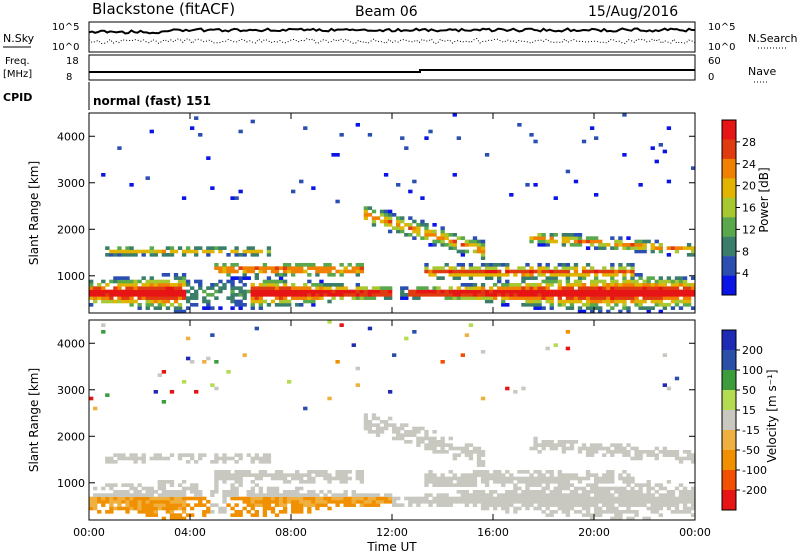 The image size is (800, 554). Describe the element at coordinates (17, 74) in the screenshot. I see `freq-unit-label: [MHz]` at that location.